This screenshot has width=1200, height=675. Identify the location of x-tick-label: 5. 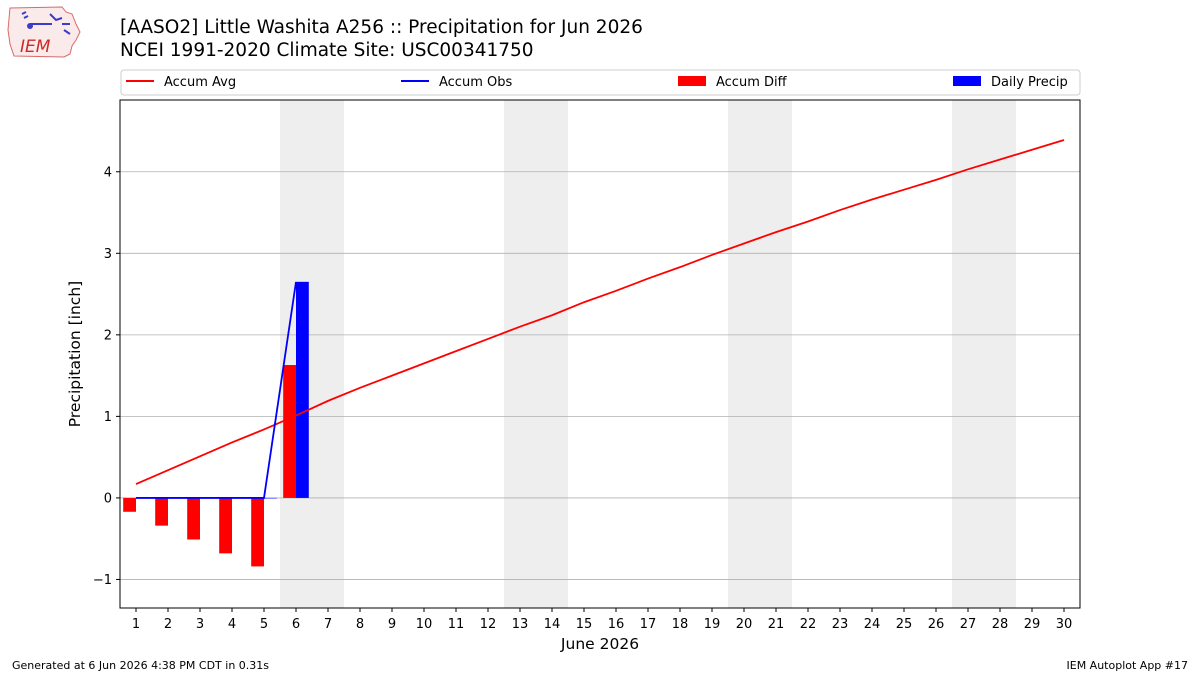
(264, 624).